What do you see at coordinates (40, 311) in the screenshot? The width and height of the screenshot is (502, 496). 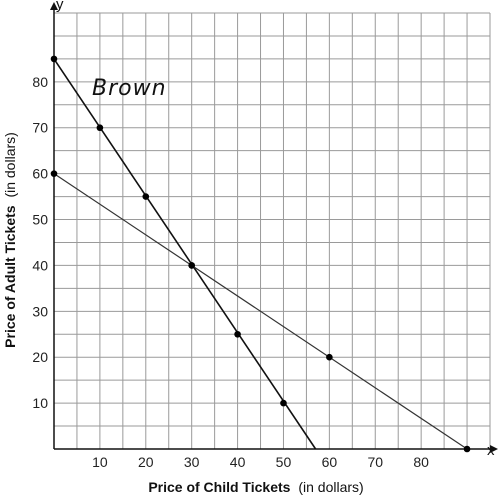 I see `y-tick-label-30: 30` at bounding box center [40, 311].